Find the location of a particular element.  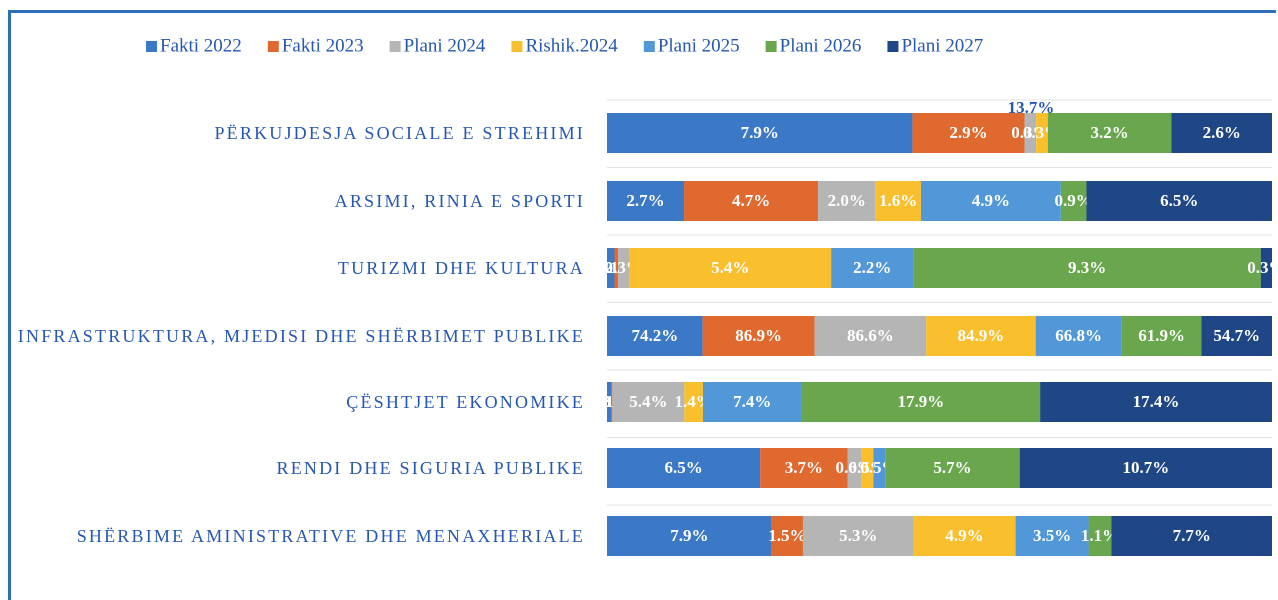

data-label: 2.6% is located at coordinates (1222, 132).